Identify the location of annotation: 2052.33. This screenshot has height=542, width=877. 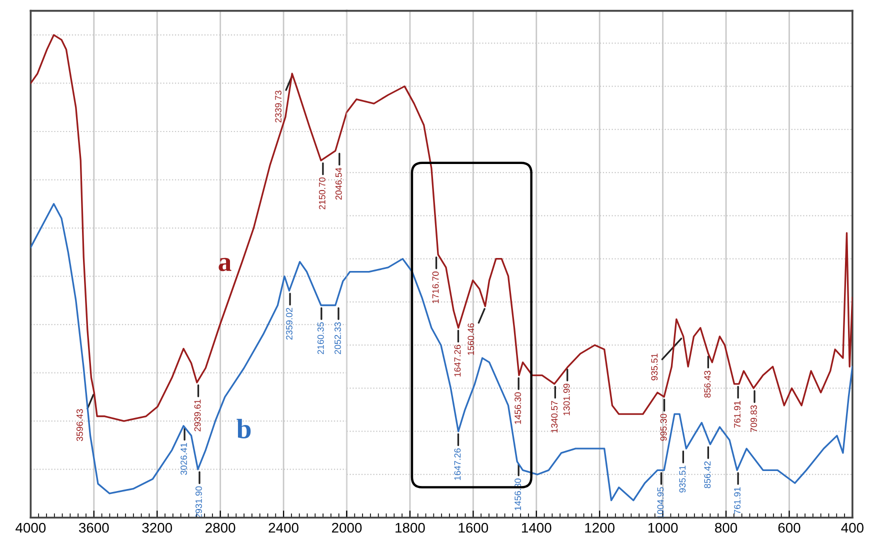
(337, 338).